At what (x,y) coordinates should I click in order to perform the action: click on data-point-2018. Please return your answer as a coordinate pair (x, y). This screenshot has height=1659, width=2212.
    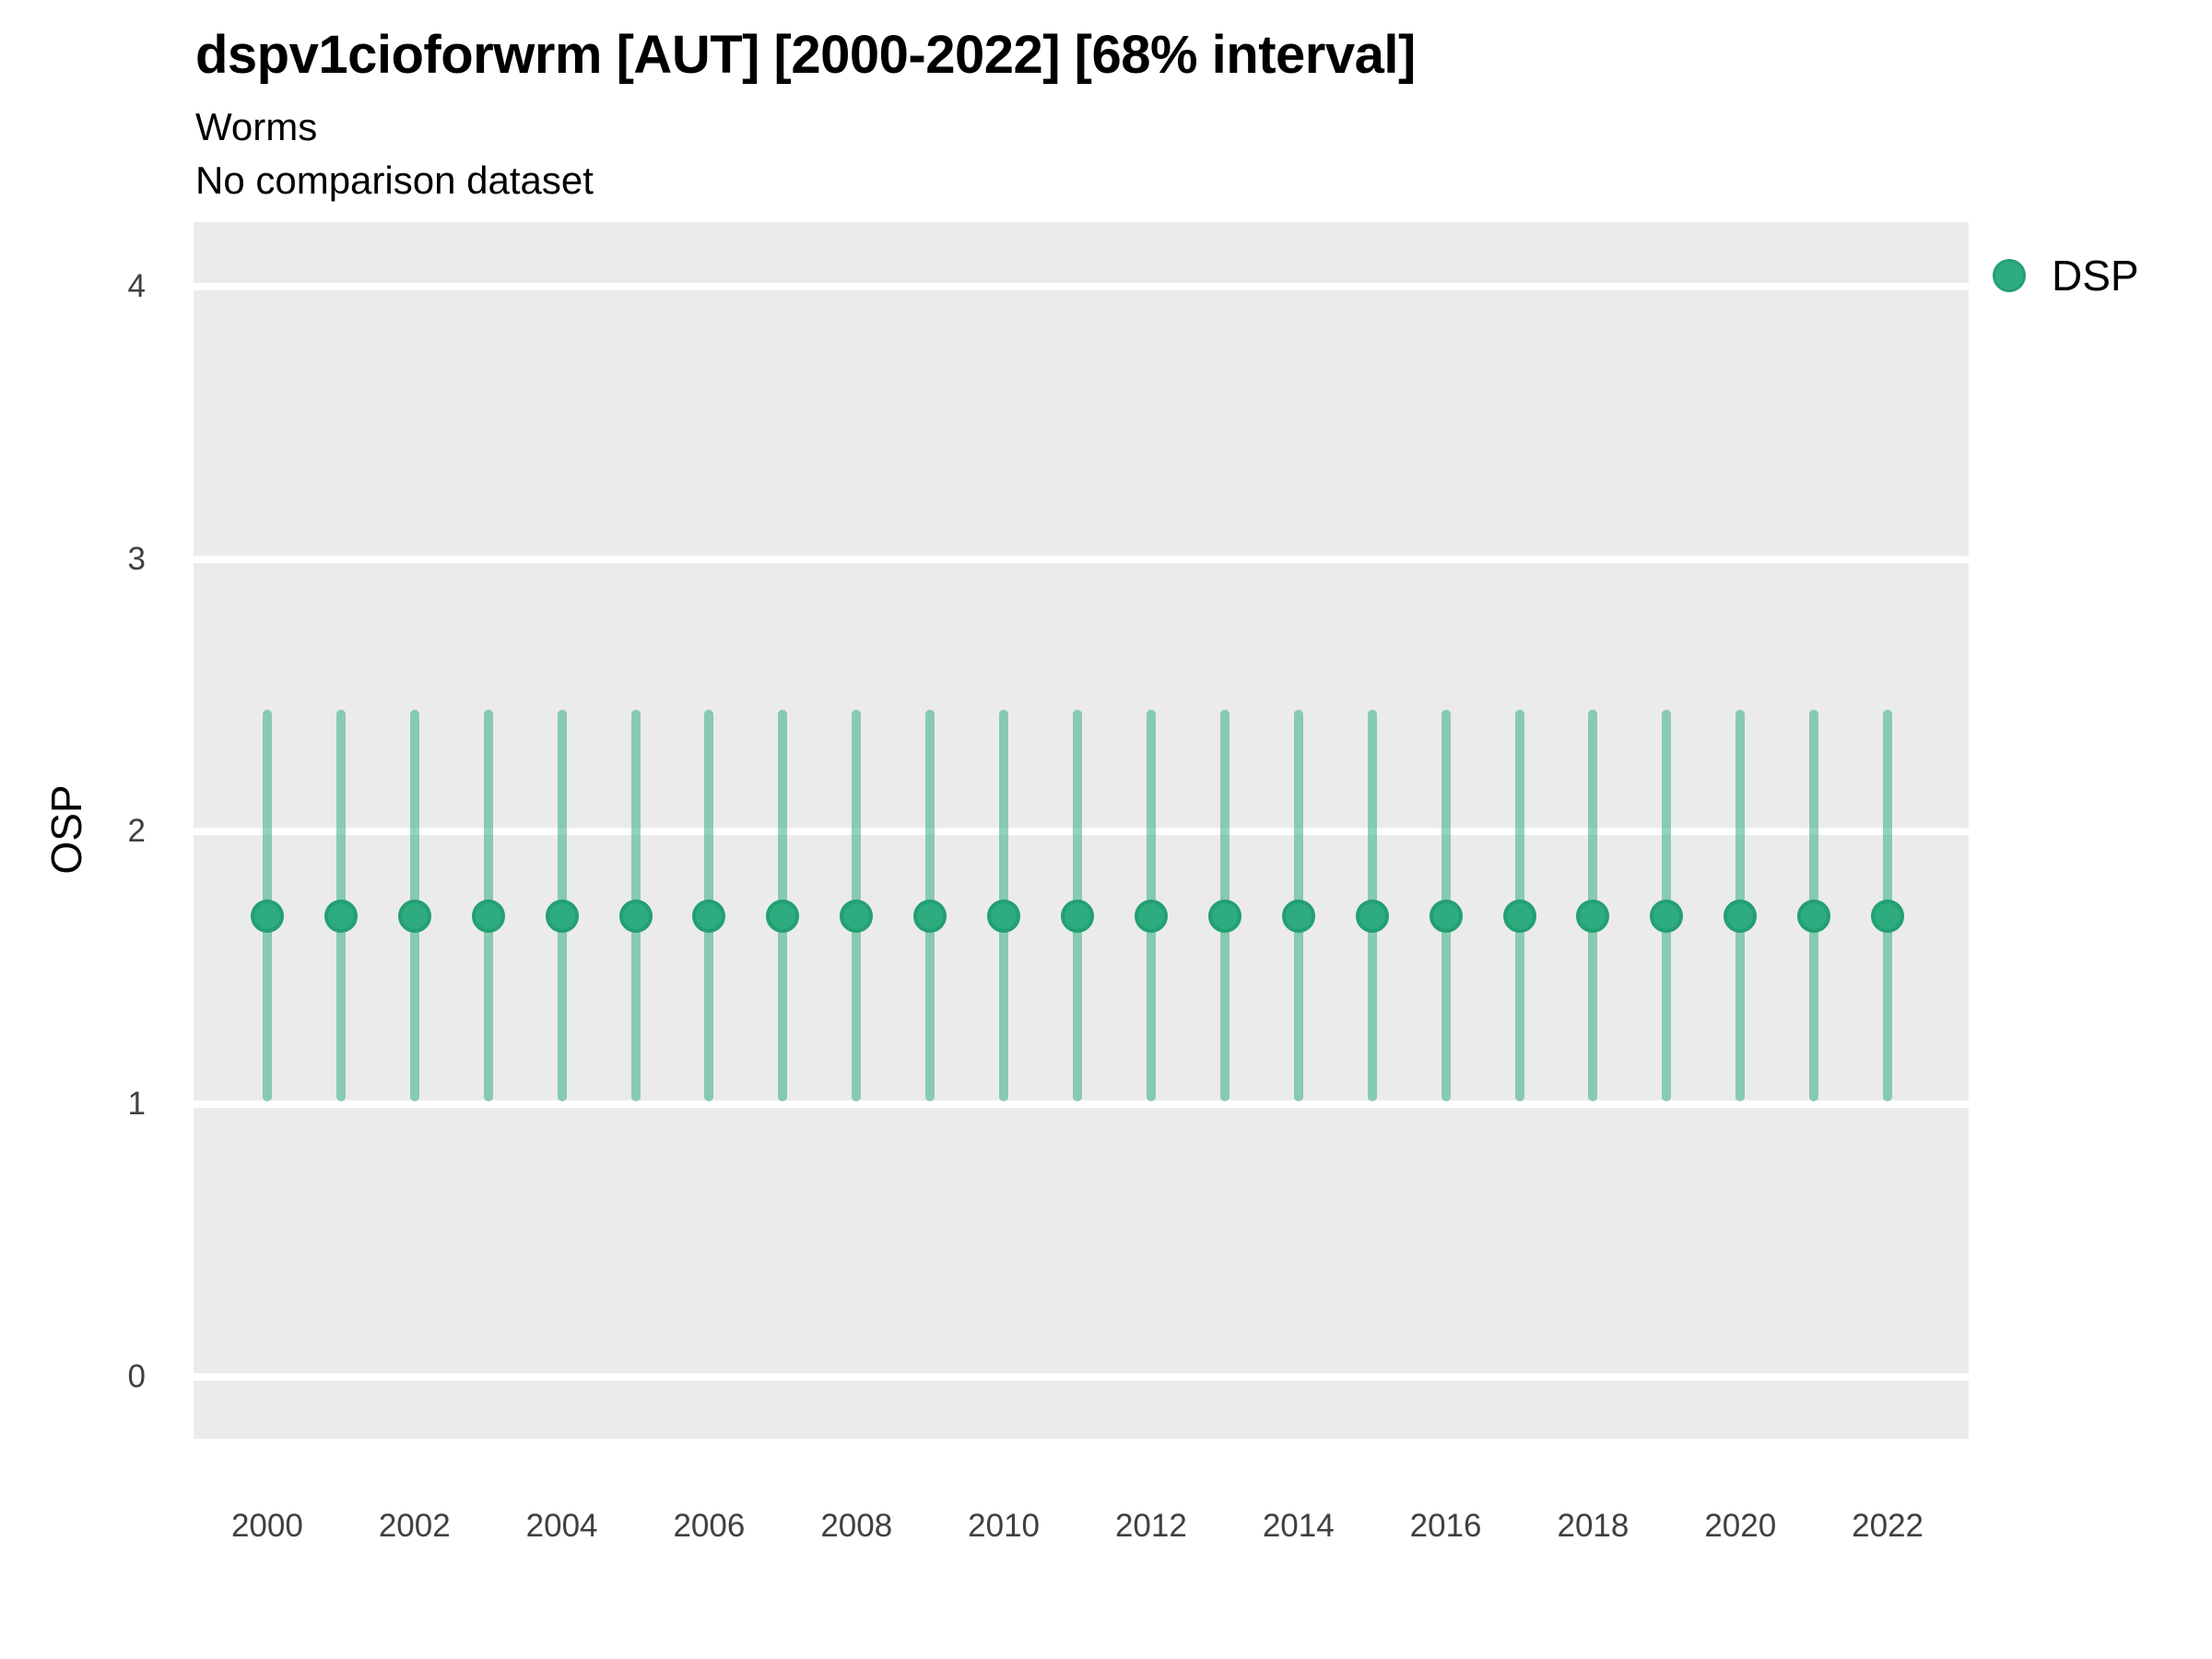
    Looking at the image, I should click on (1593, 917).